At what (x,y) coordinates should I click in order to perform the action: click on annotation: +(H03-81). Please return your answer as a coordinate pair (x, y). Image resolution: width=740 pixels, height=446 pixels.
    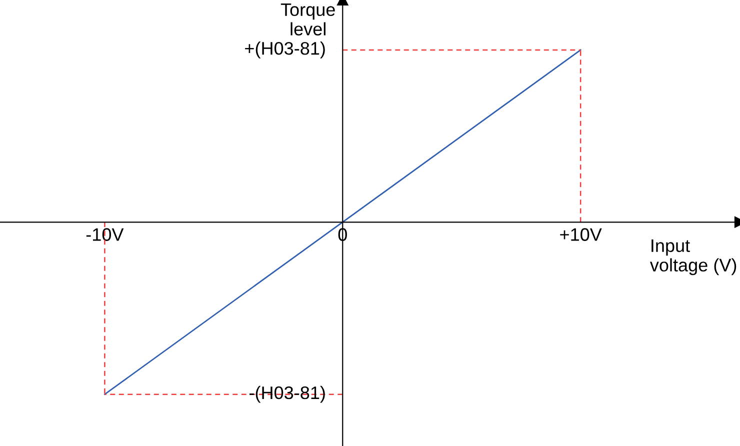
    Looking at the image, I should click on (285, 50).